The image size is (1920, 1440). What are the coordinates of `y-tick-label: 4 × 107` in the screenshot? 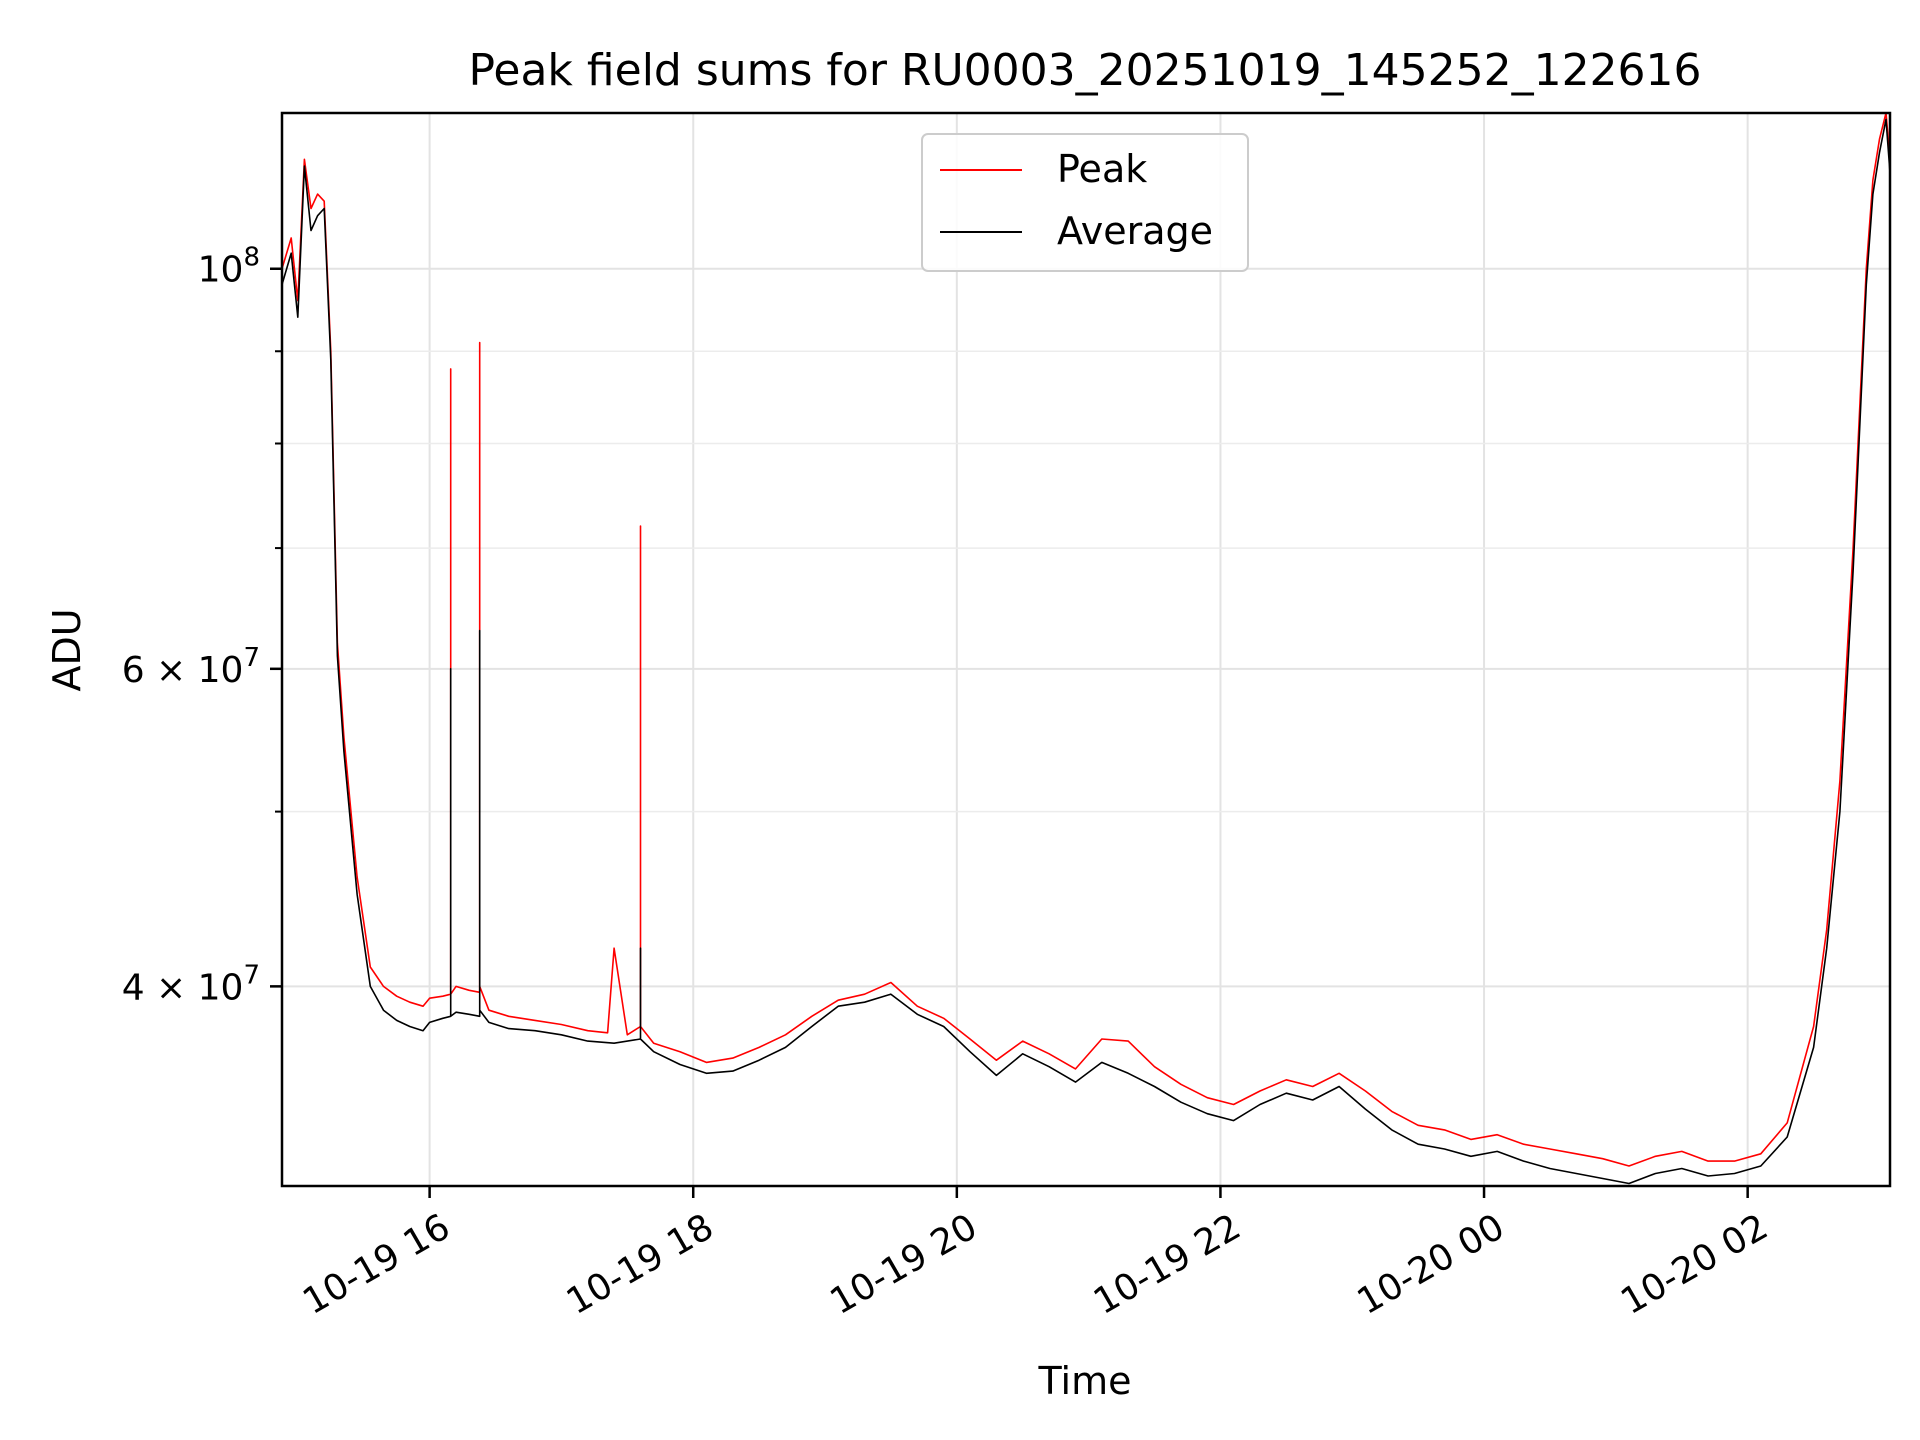 It's located at (191, 984).